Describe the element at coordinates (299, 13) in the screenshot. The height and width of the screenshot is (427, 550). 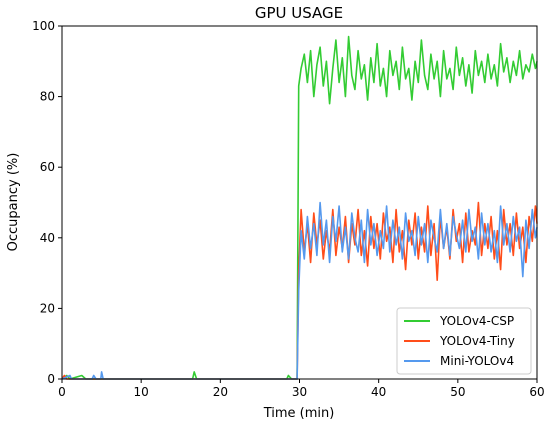
I see `chart-title: GPU USAGE` at that location.